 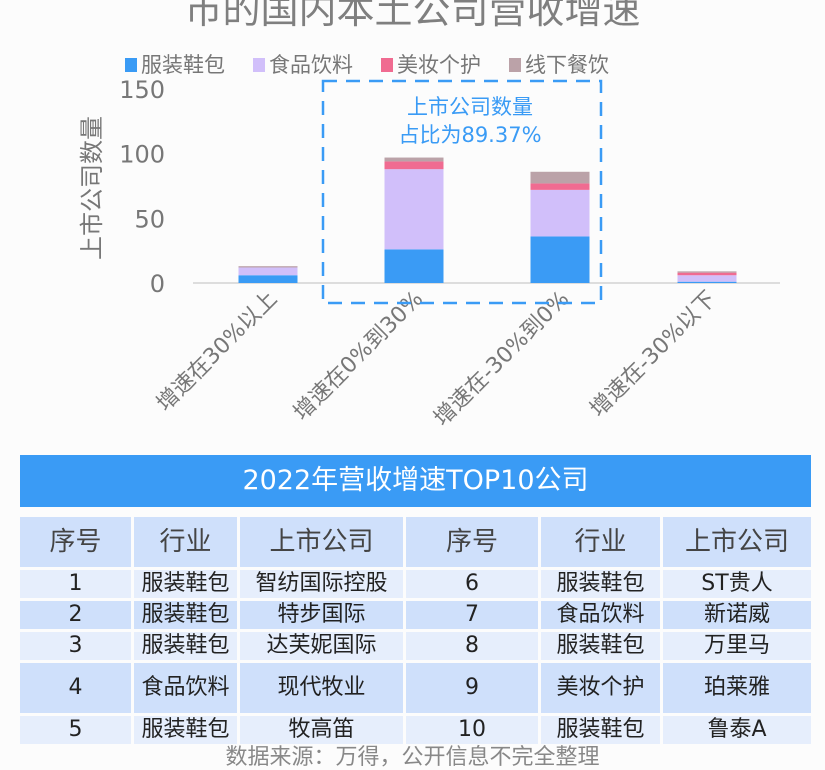 I want to click on table-cell: 现代牧业, so click(x=321, y=688).